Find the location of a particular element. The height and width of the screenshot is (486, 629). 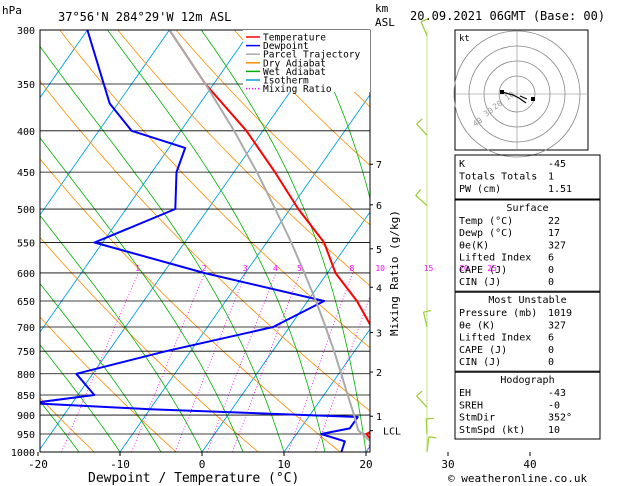

stat-value: -0 is located at coordinates (554, 405).